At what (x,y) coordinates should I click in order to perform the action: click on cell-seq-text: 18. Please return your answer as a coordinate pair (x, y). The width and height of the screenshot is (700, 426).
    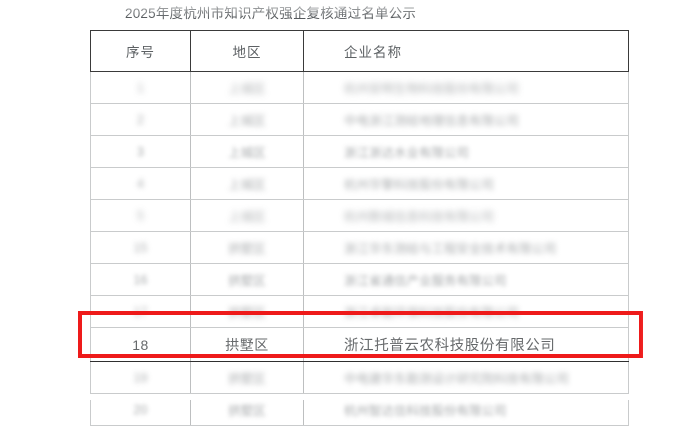
    Looking at the image, I should click on (140, 344).